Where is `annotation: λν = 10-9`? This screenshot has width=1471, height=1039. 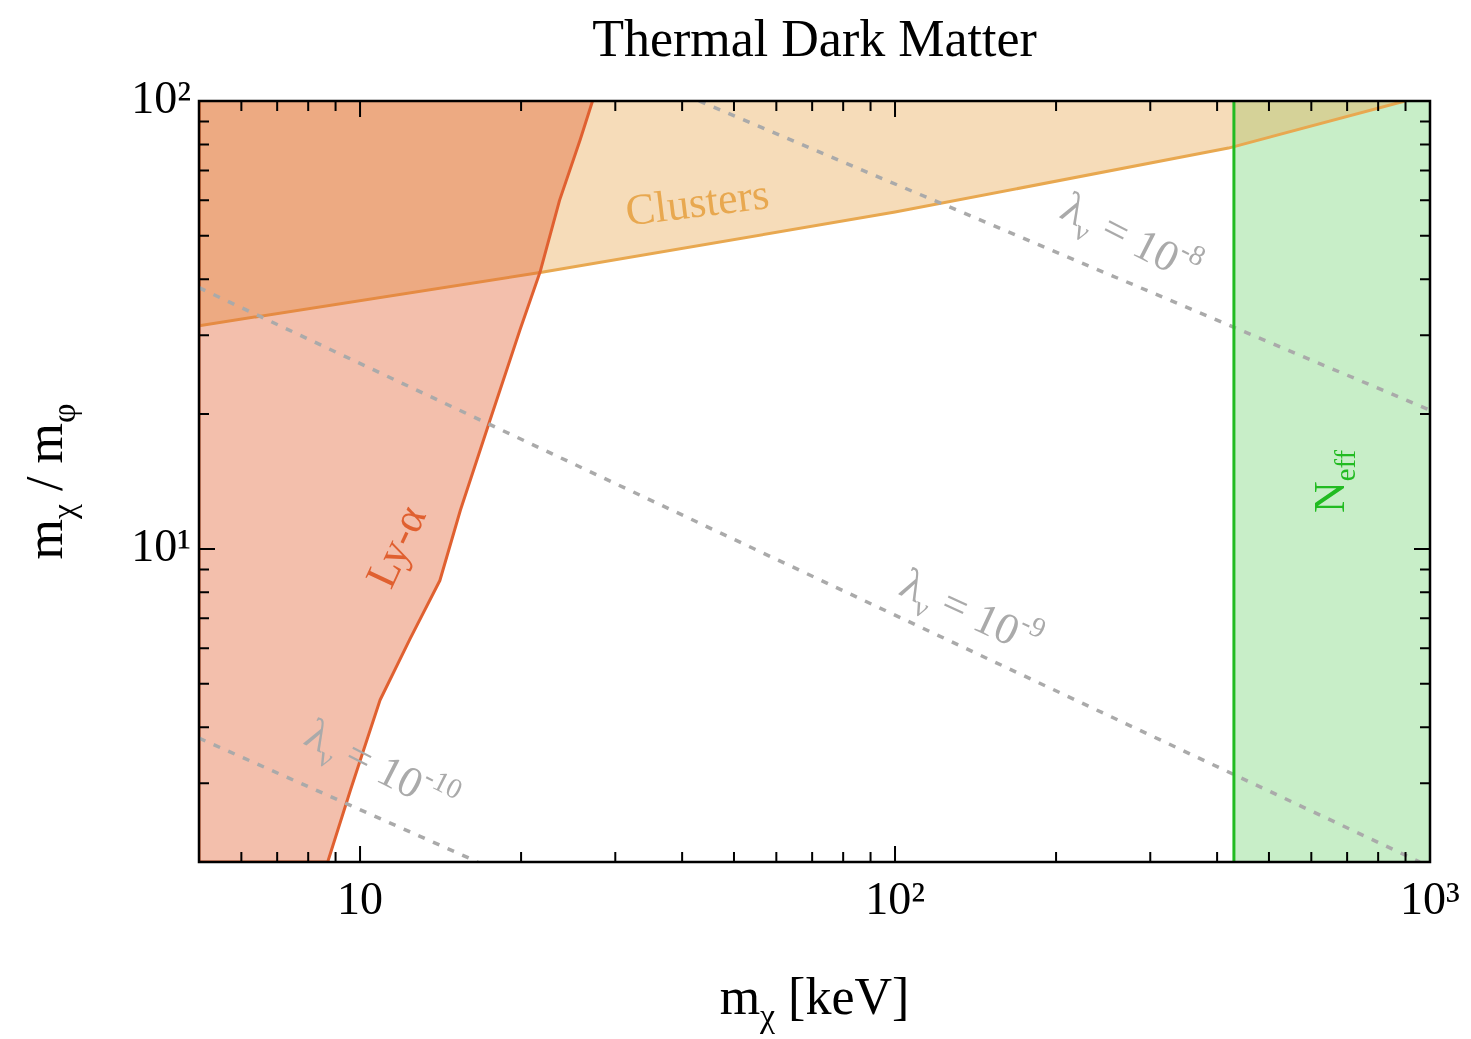 annotation: λν = 10-9 is located at coordinates (972, 607).